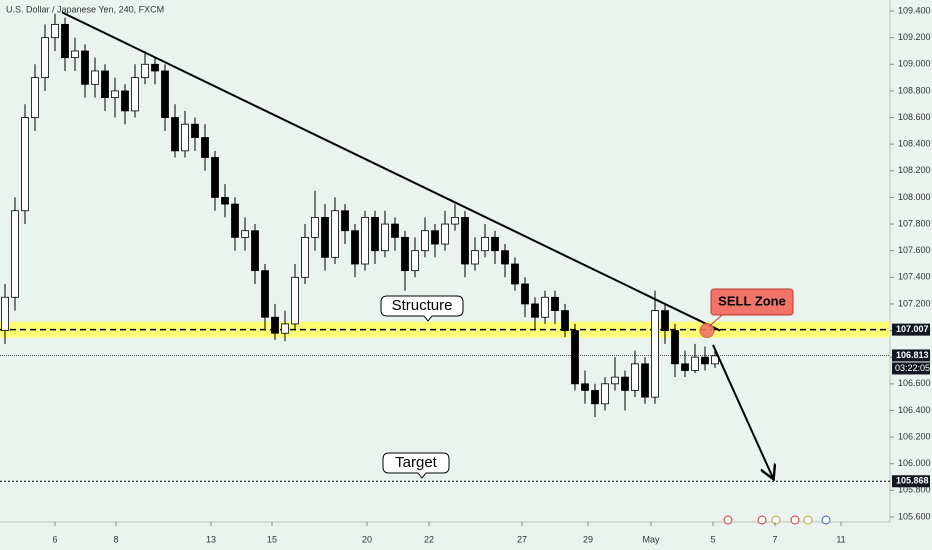 The height and width of the screenshot is (550, 932). What do you see at coordinates (914, 303) in the screenshot?
I see `y-tick-label: 107.200` at bounding box center [914, 303].